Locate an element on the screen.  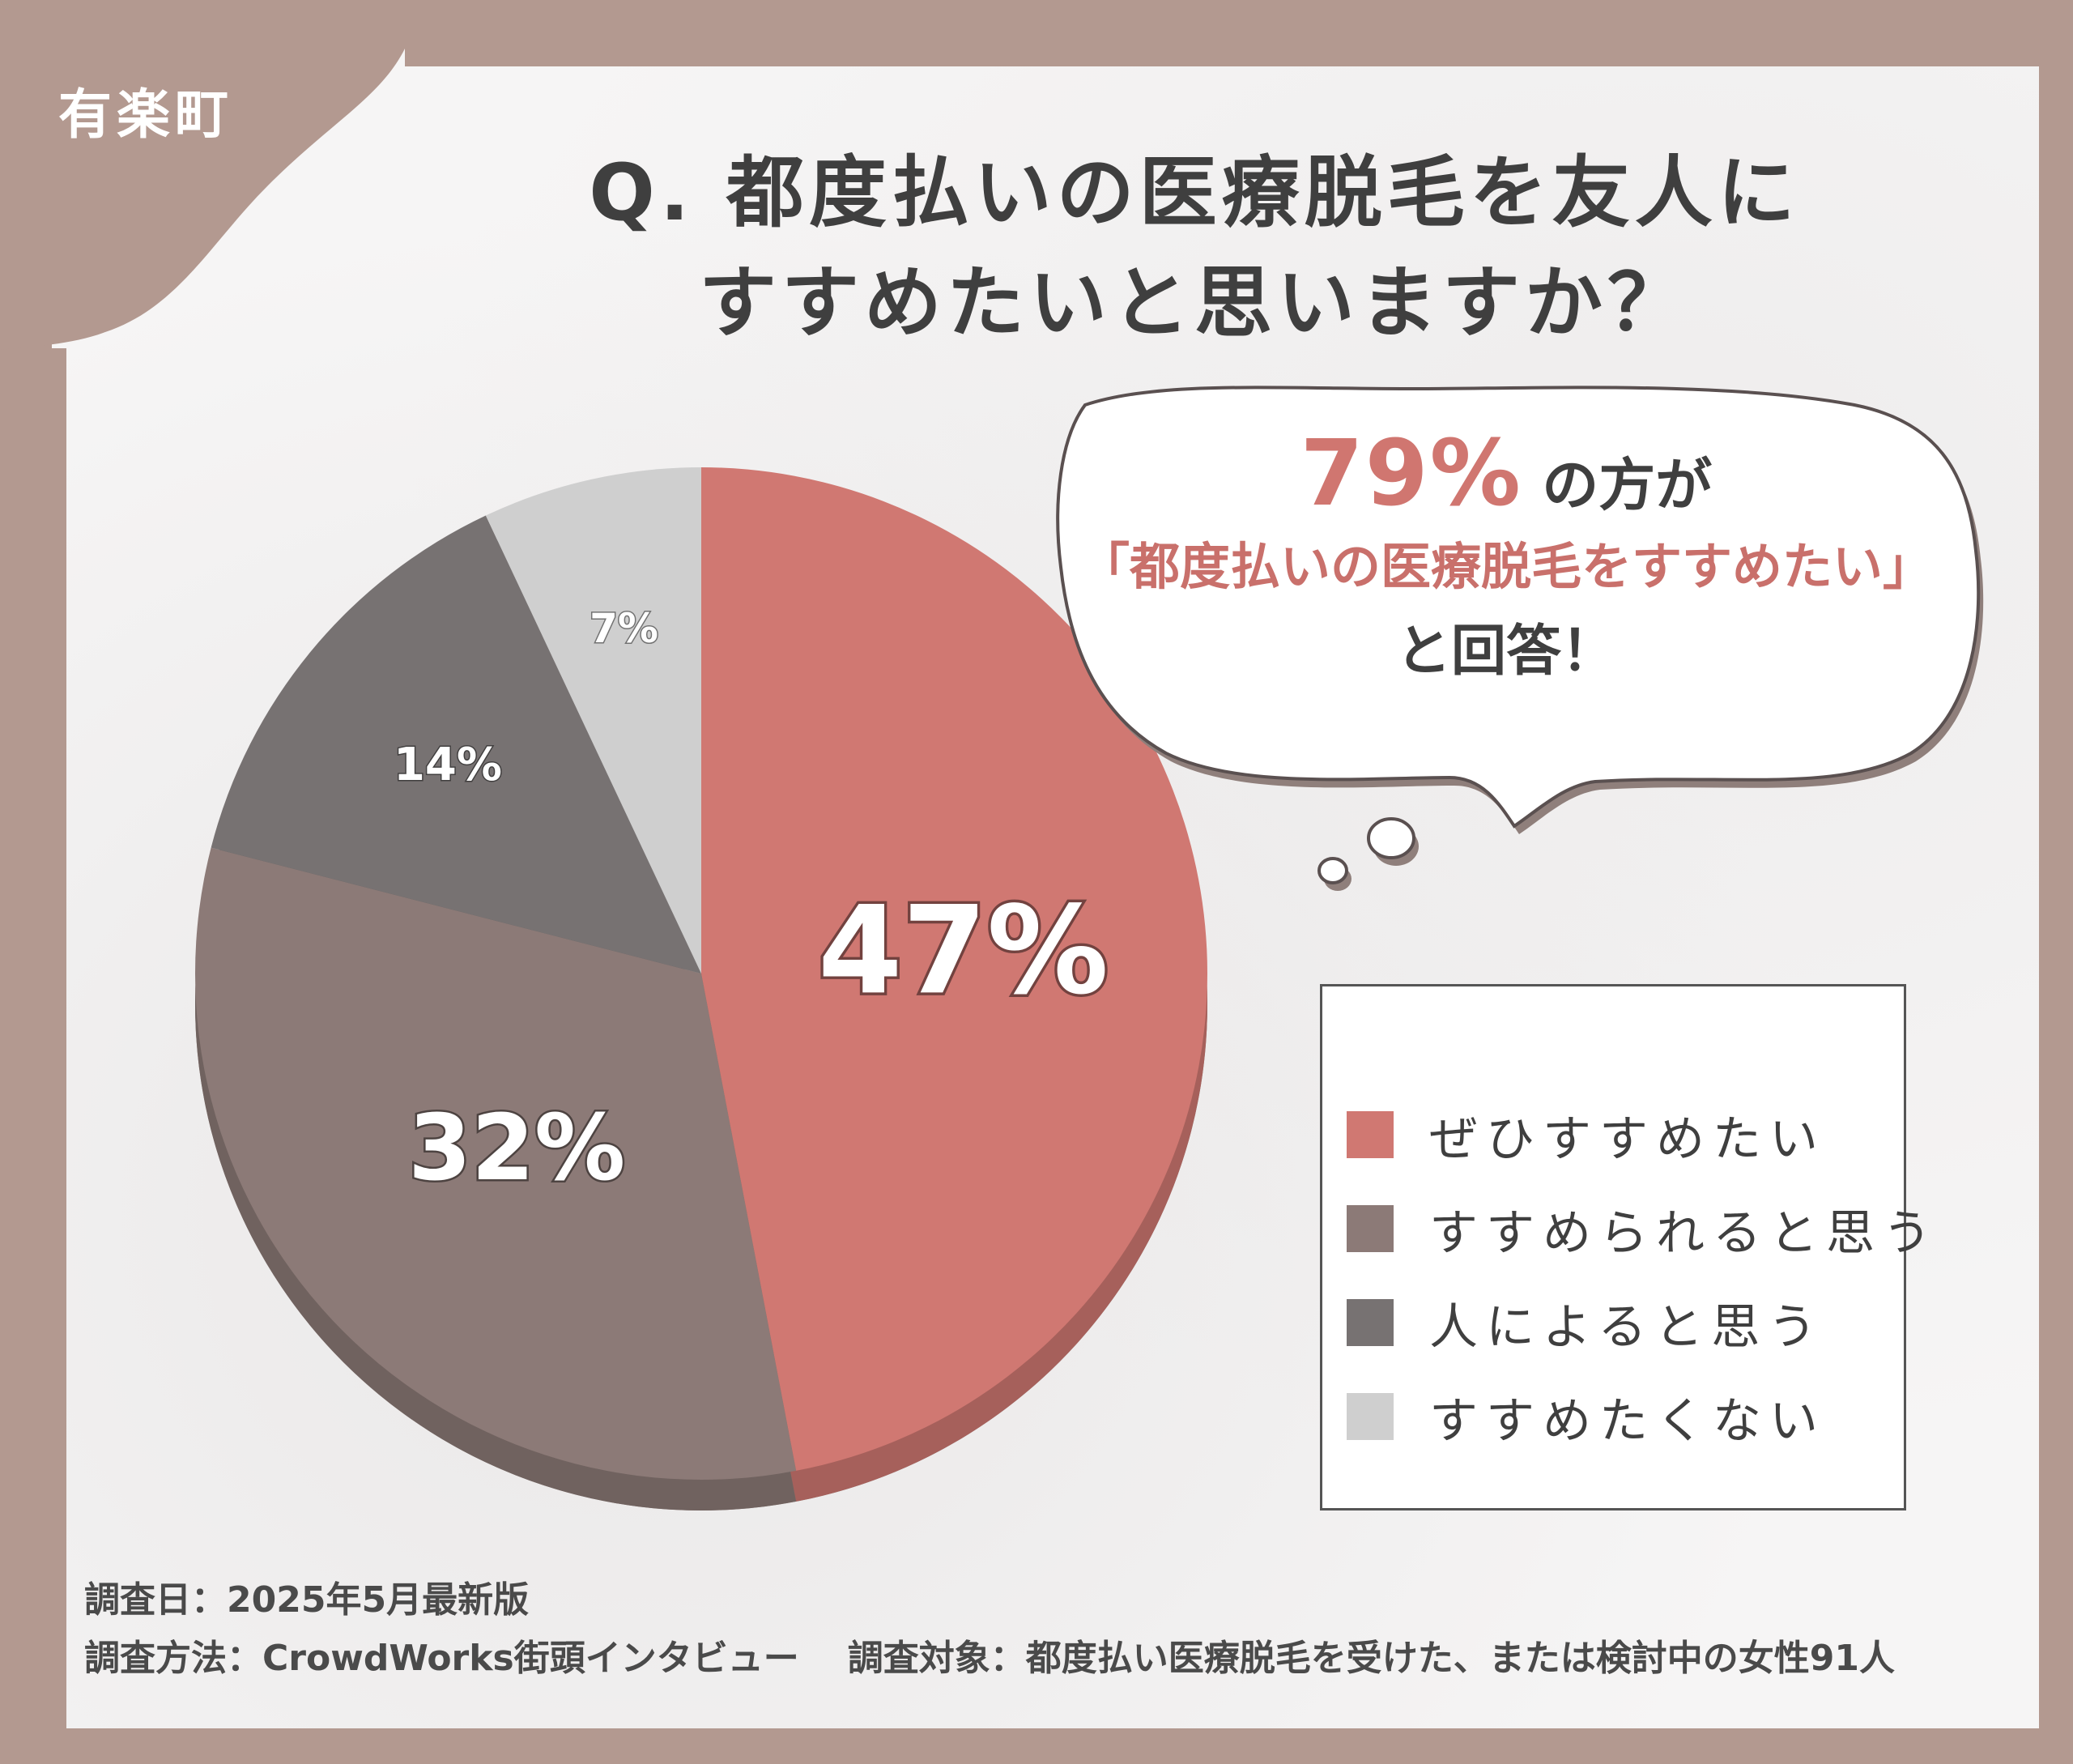
brand-label: 有楽町 is located at coordinates (145, 114).